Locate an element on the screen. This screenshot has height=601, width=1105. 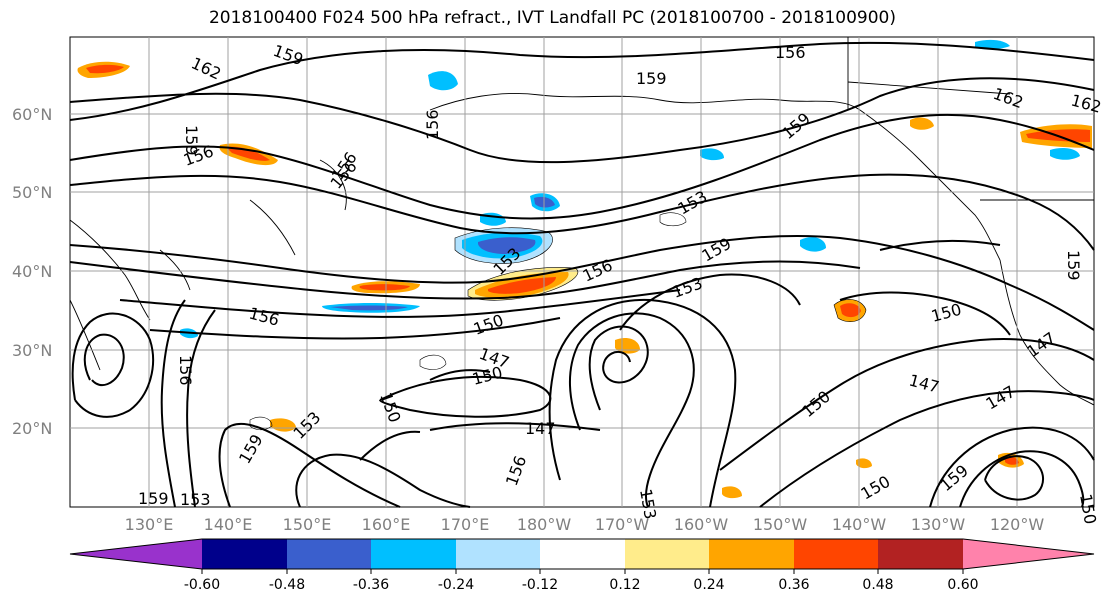
lon-label: 130°W is located at coordinates (938, 524).